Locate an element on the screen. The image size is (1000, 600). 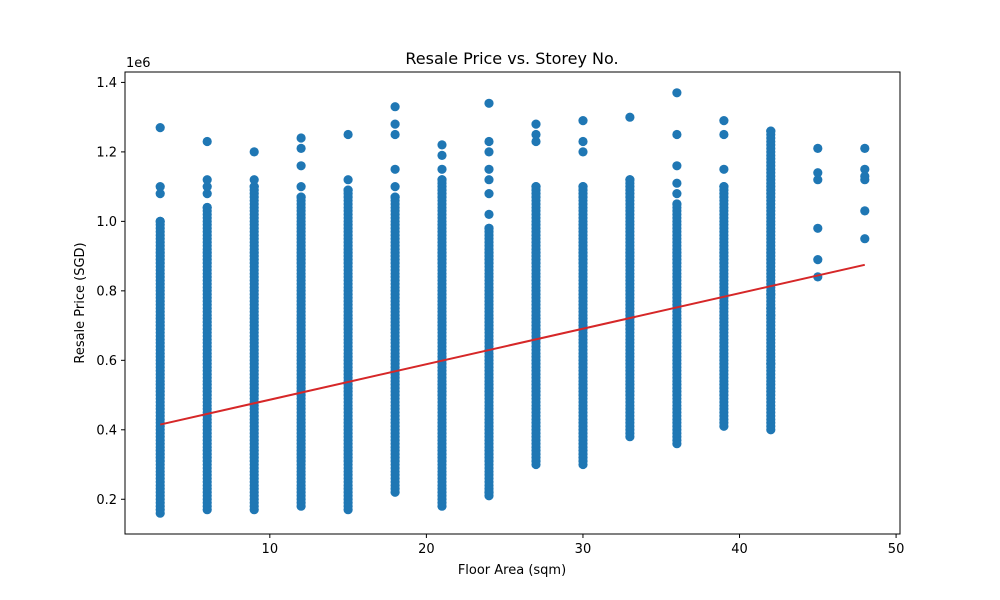
y-tick-label: 0.8 is located at coordinates (106, 291).